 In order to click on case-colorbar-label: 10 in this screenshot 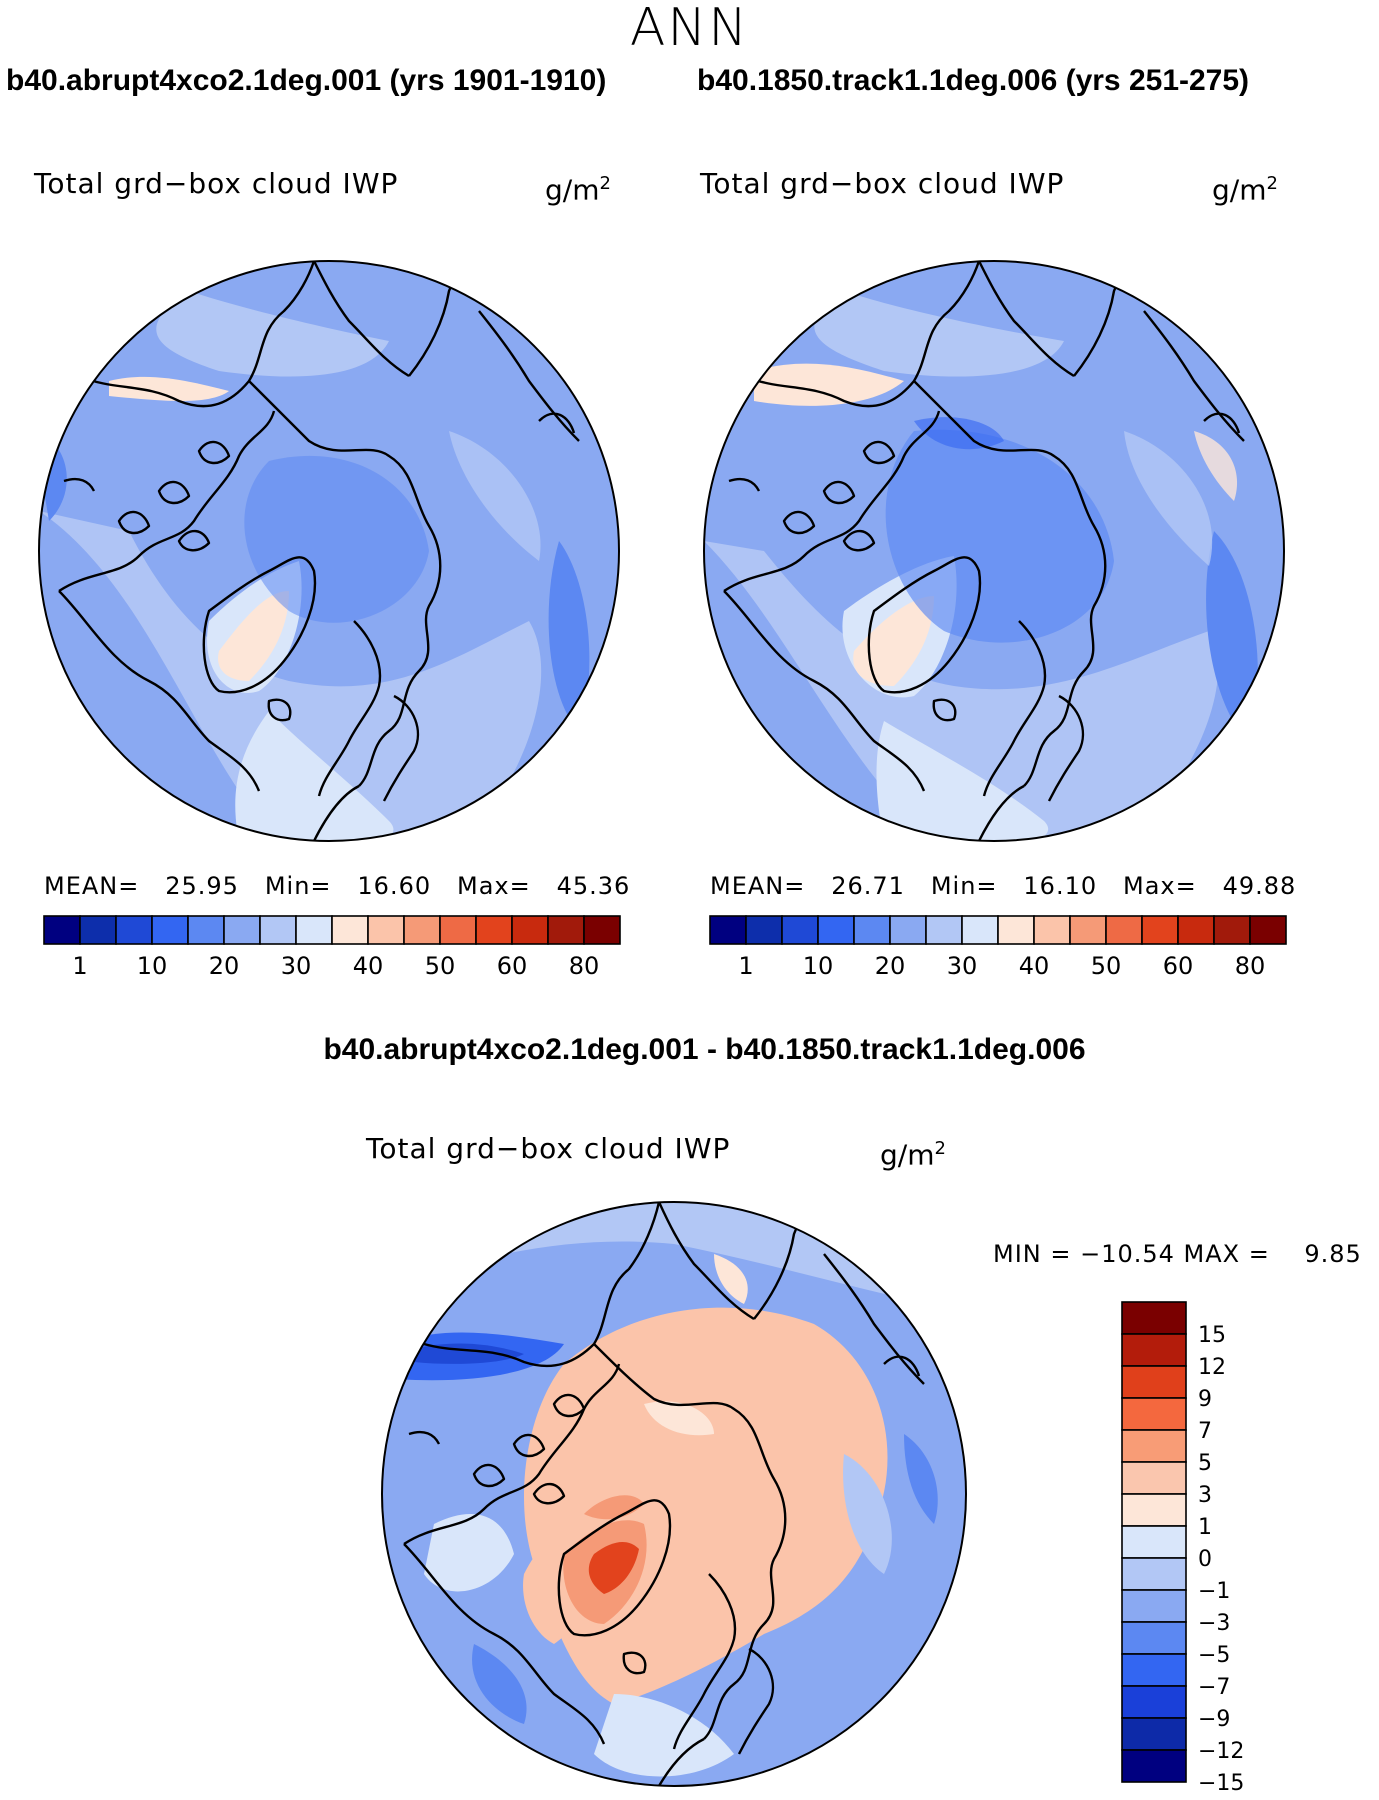, I will do `click(152, 966)`.